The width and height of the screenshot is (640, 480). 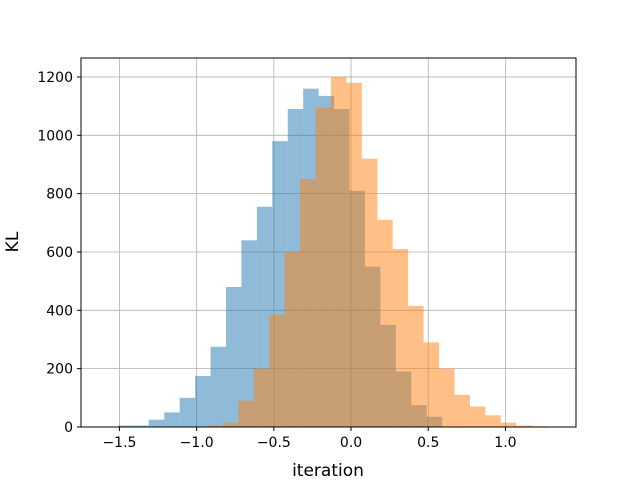 I want to click on x-tick-label: −1.5, so click(x=119, y=443).